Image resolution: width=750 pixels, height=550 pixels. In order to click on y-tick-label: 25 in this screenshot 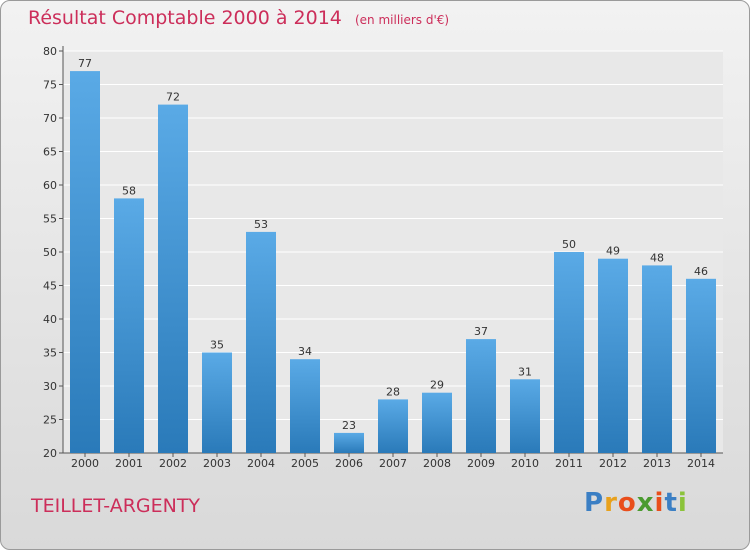, I will do `click(50, 420)`.